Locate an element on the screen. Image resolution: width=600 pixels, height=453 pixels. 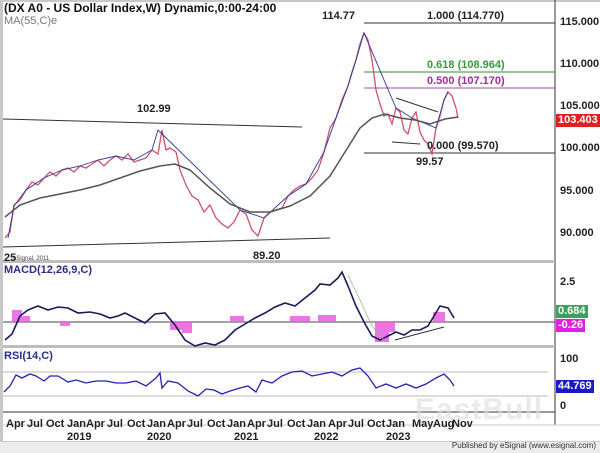
y-label-100: 100.000 is located at coordinates (580, 148).